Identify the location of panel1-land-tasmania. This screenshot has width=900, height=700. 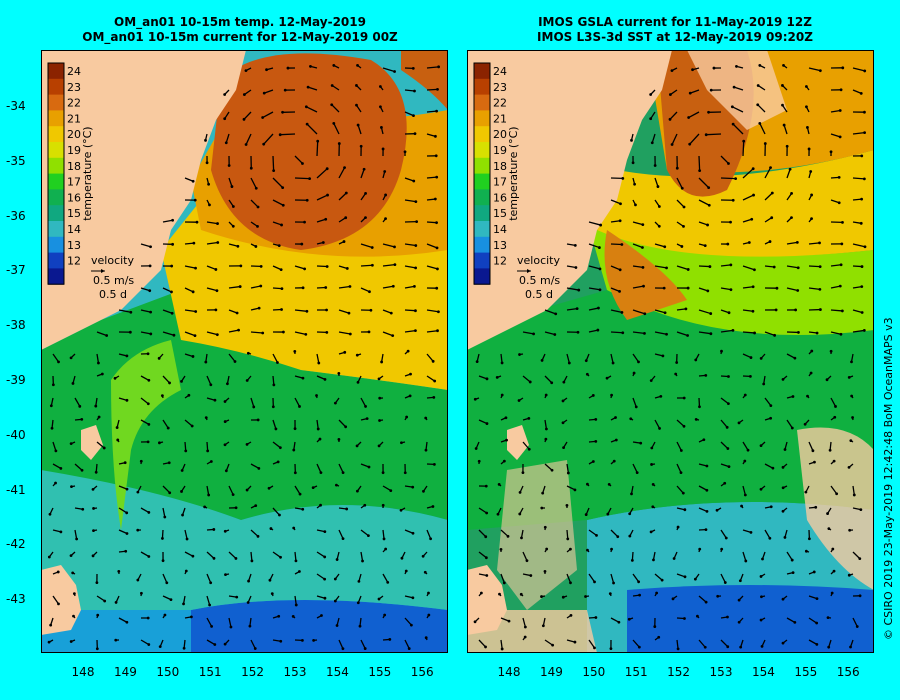
(61, 600).